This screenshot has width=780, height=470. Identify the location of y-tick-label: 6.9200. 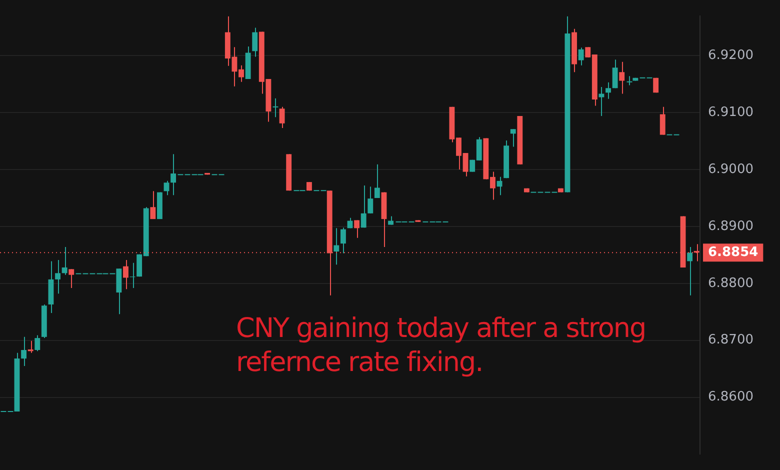
(731, 56).